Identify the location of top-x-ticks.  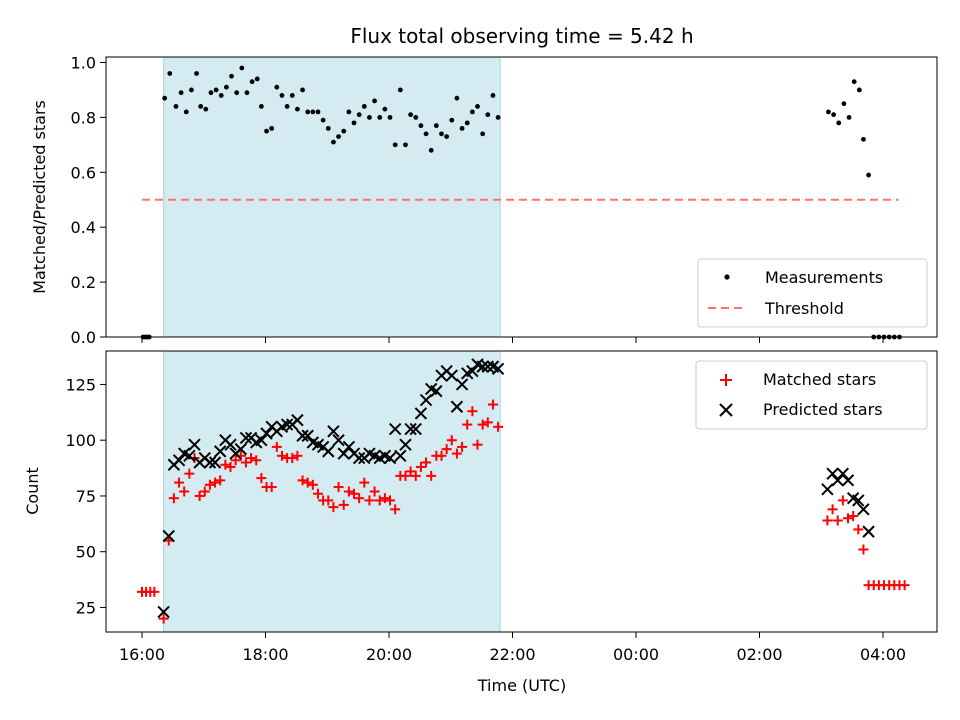
(512, 340).